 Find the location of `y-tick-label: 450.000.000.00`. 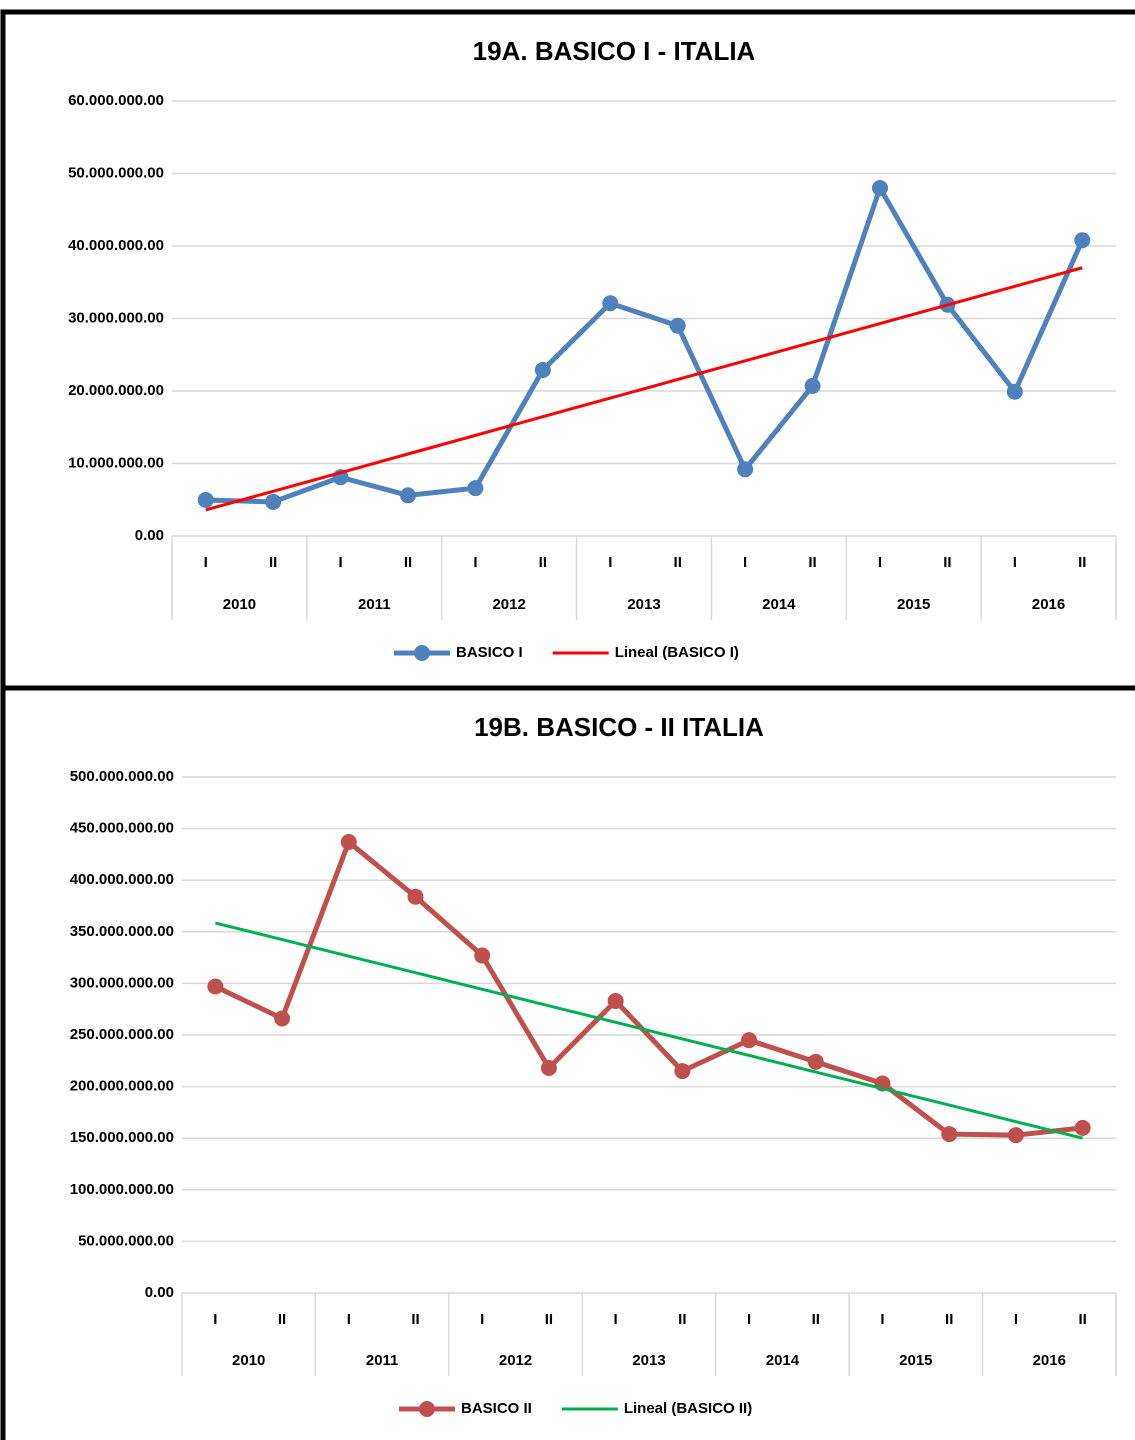

y-tick-label: 450.000.000.00 is located at coordinates (122, 828).